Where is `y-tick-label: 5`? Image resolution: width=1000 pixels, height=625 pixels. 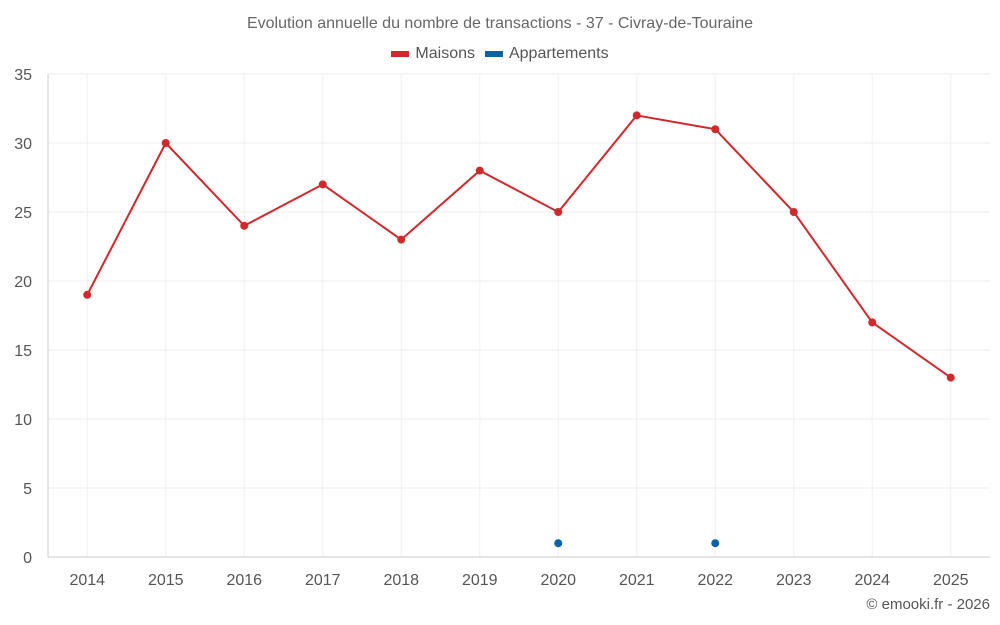 y-tick-label: 5 is located at coordinates (27, 489).